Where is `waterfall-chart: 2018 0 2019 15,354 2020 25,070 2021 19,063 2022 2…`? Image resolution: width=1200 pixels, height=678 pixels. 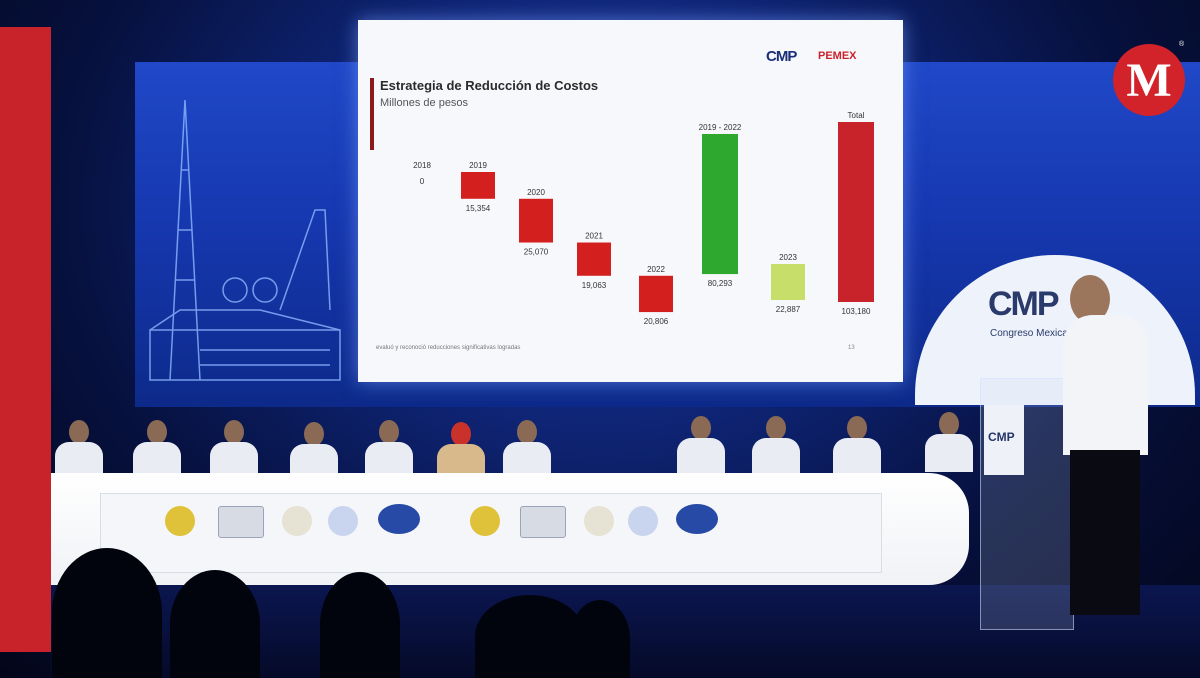 waterfall-chart: 2018 0 2019 15,354 2020 25,070 2021 19,063 2022 2… is located at coordinates (643, 218).